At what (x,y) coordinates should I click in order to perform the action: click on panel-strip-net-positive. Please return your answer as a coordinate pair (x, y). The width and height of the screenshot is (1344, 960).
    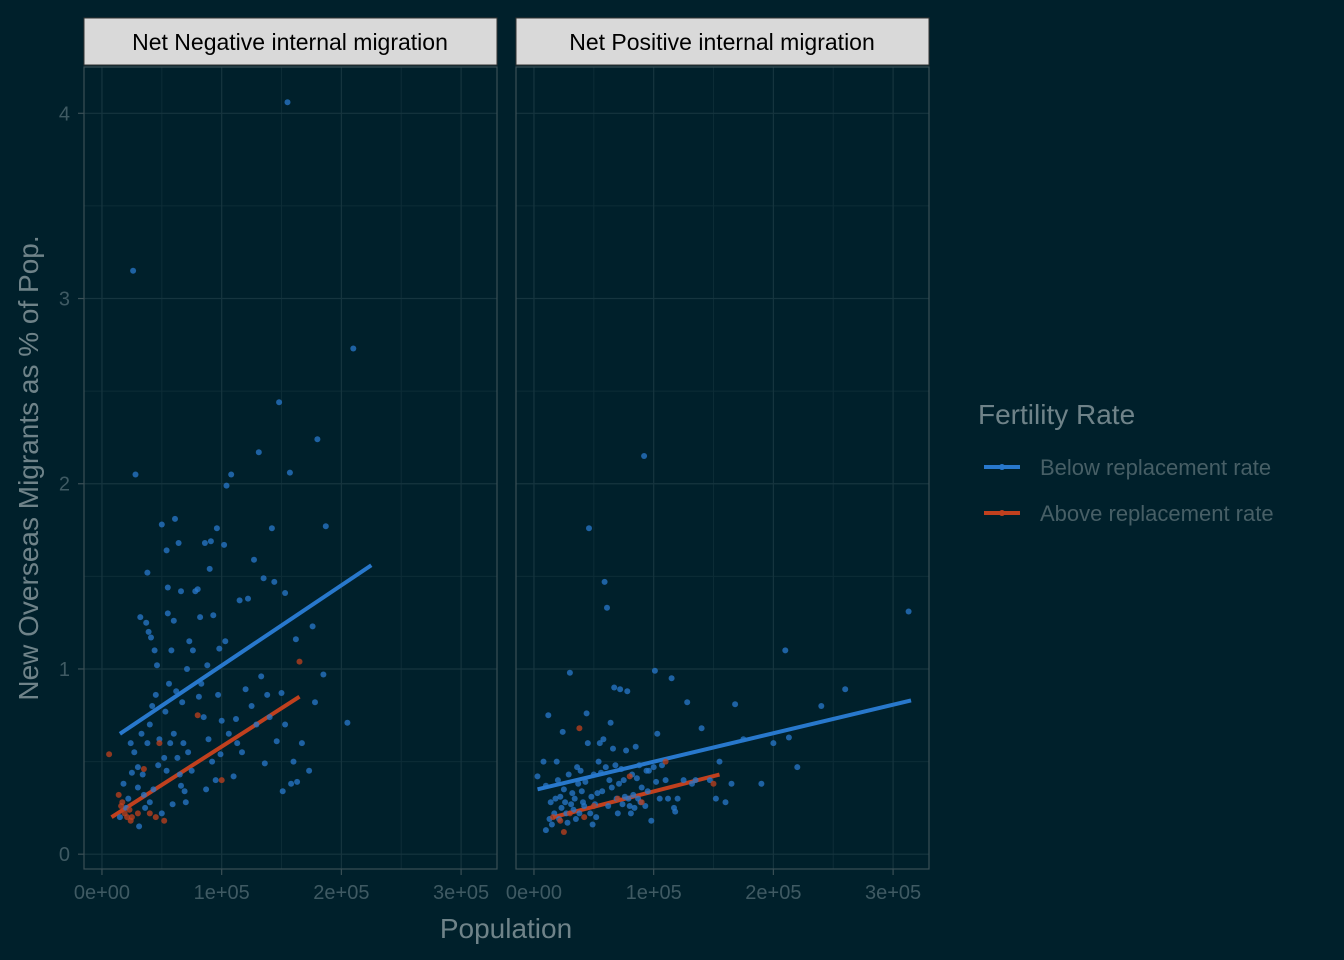
    Looking at the image, I should click on (722, 41).